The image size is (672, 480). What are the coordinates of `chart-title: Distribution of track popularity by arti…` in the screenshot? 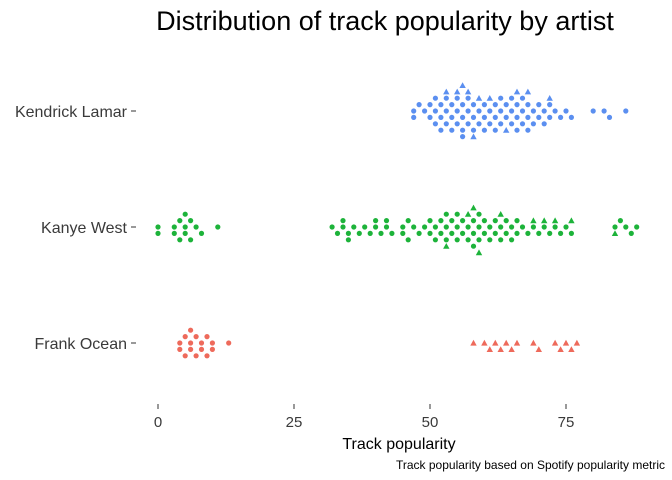 It's located at (385, 21).